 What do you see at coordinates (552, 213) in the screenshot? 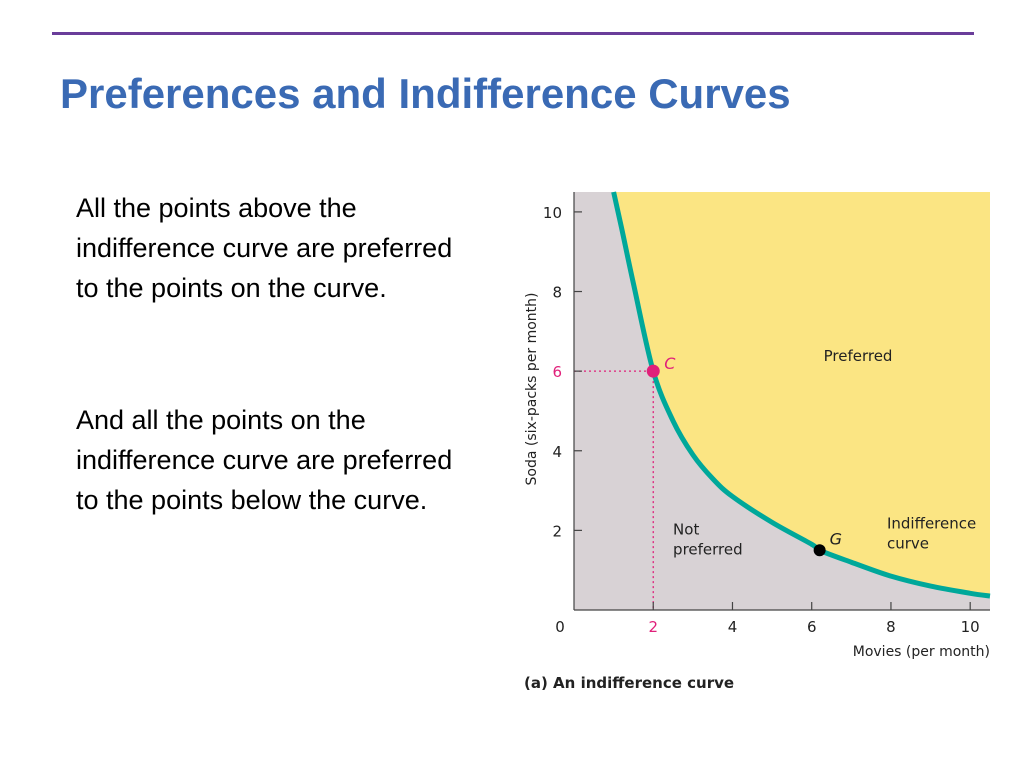
I see `y-tick-label: 10` at bounding box center [552, 213].